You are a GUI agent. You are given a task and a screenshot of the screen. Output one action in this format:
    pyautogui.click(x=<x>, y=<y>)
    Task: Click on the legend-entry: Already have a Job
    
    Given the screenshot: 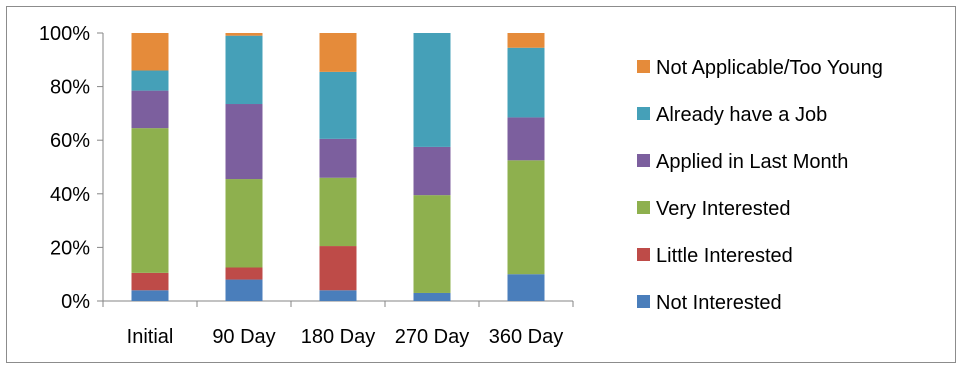 What is the action you would take?
    pyautogui.click(x=732, y=115)
    